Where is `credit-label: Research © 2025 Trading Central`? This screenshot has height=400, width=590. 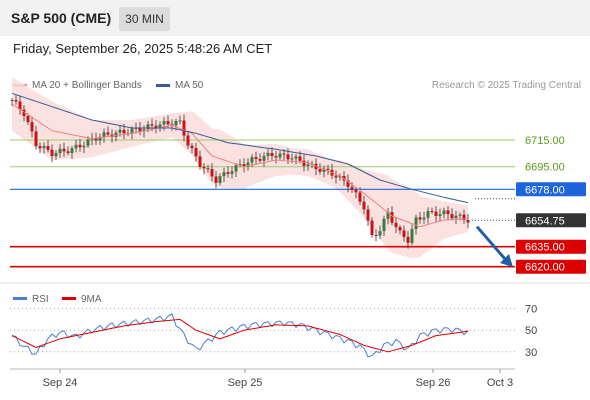
credit-label: Research © 2025 Trading Central is located at coordinates (506, 85).